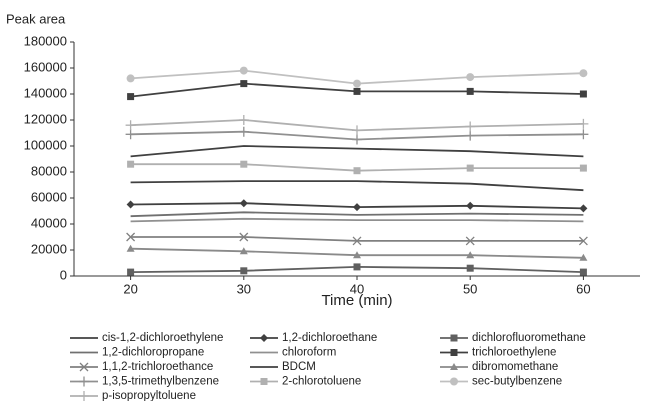  What do you see at coordinates (49, 170) in the screenshot?
I see `y-tick-label: 80000` at bounding box center [49, 170].